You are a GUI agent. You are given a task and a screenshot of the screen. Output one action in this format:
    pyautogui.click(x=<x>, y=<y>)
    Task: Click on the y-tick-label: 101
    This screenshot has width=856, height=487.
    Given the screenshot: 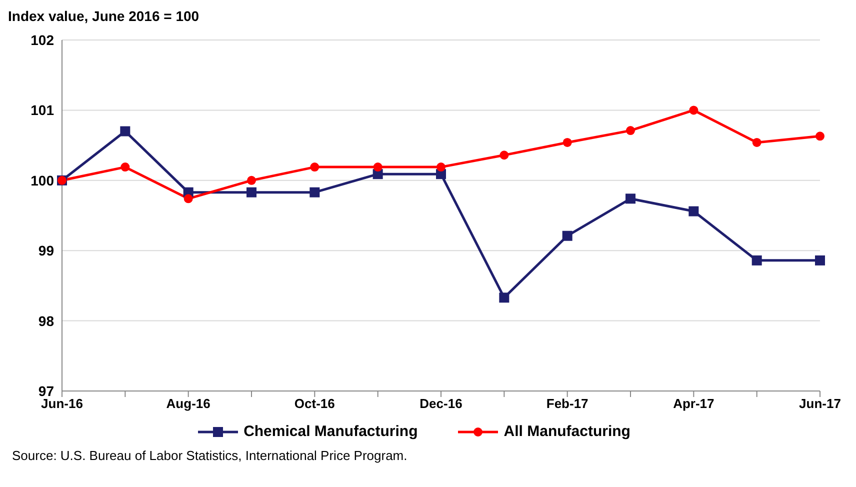 What is the action you would take?
    pyautogui.click(x=42, y=110)
    